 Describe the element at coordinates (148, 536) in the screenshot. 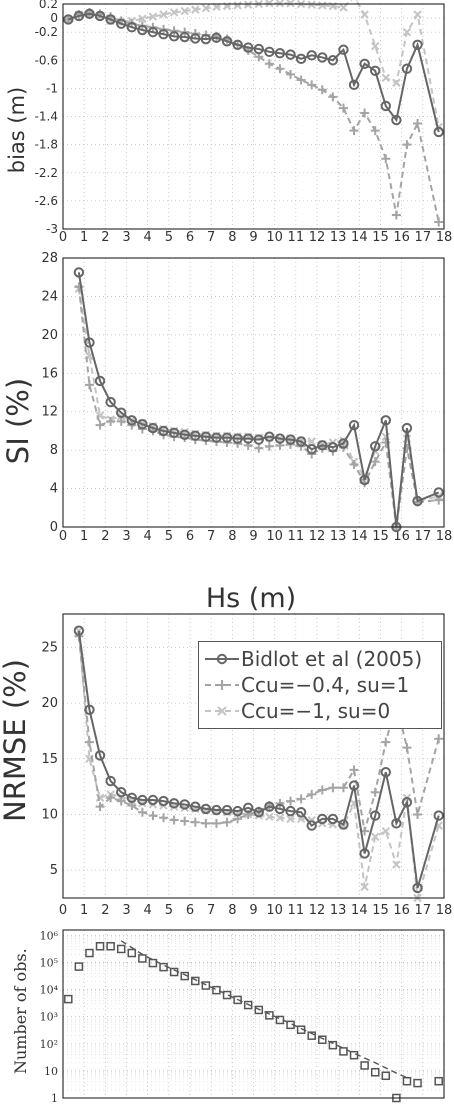

I see `x-tick-label: 4` at that location.